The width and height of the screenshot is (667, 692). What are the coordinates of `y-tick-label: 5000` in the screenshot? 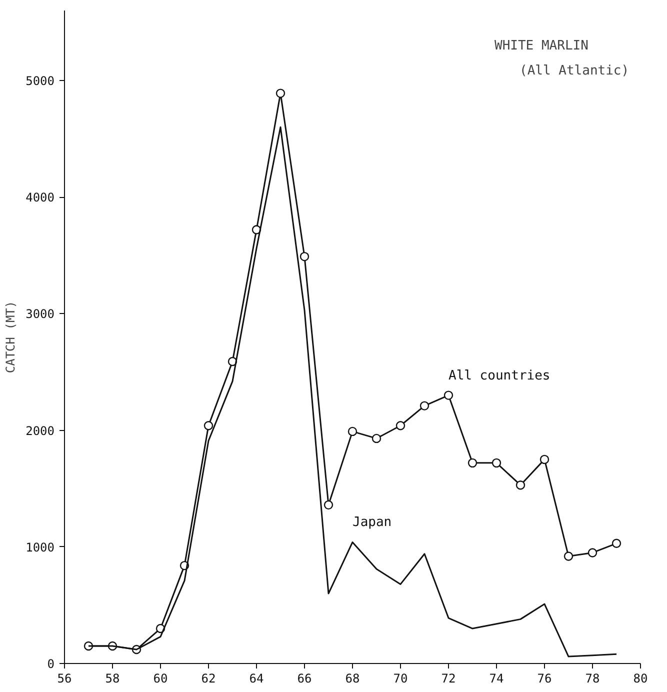 It's located at (40, 81).